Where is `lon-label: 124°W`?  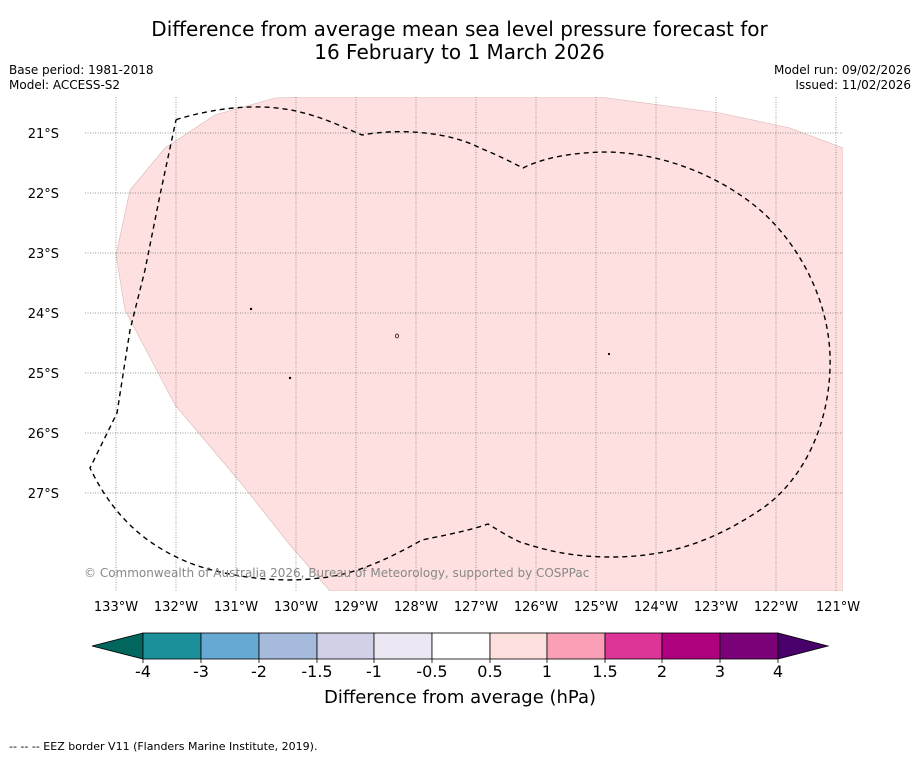
lon-label: 124°W is located at coordinates (656, 607).